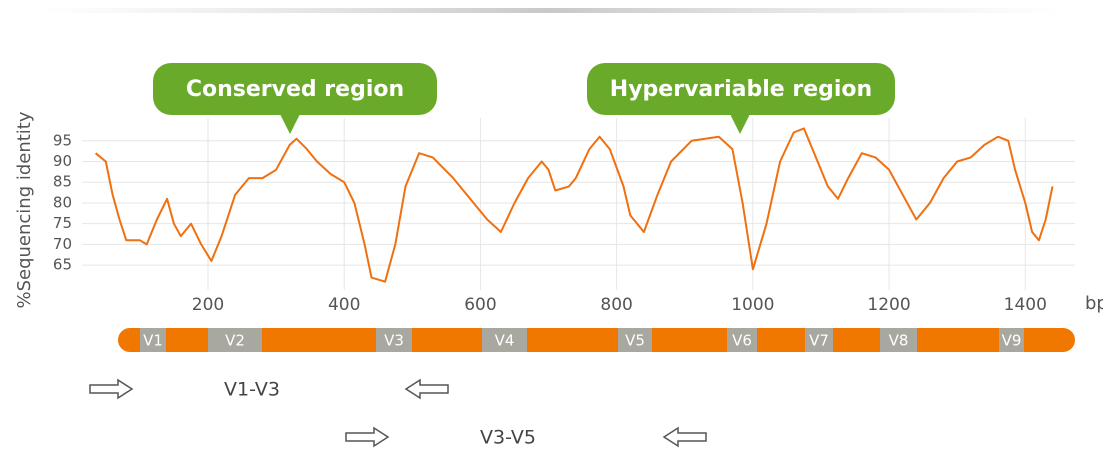 The image size is (1103, 472). Describe the element at coordinates (344, 305) in the screenshot. I see `x-tick-label: 400` at that location.